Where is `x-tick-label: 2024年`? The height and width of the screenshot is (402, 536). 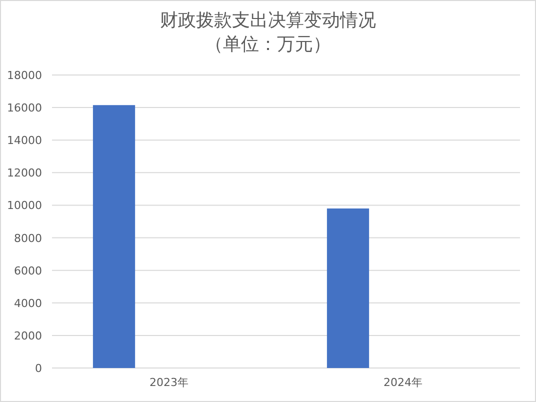 x-tick-label: 2024年 is located at coordinates (403, 382).